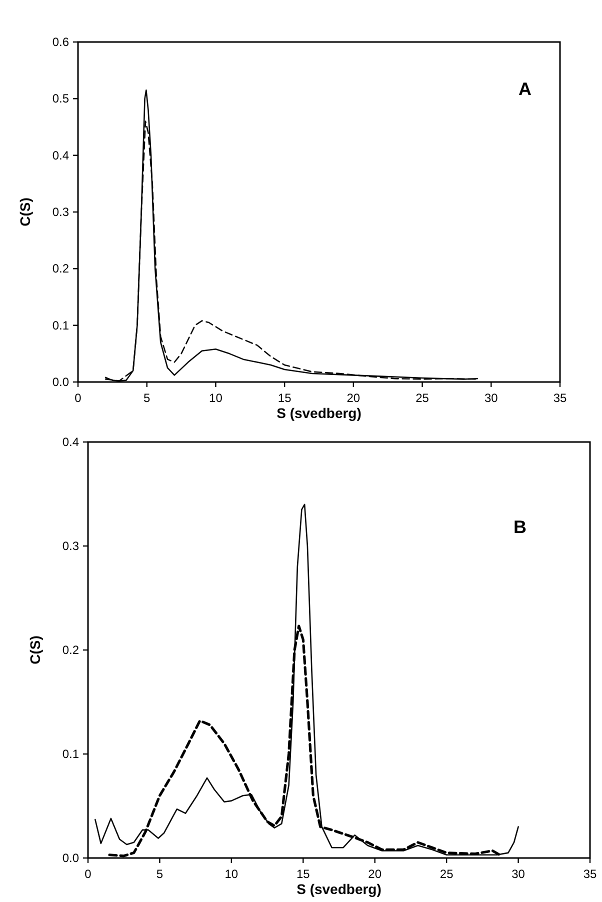  Describe the element at coordinates (61, 99) in the screenshot. I see `y-tick-label: 0.5` at that location.